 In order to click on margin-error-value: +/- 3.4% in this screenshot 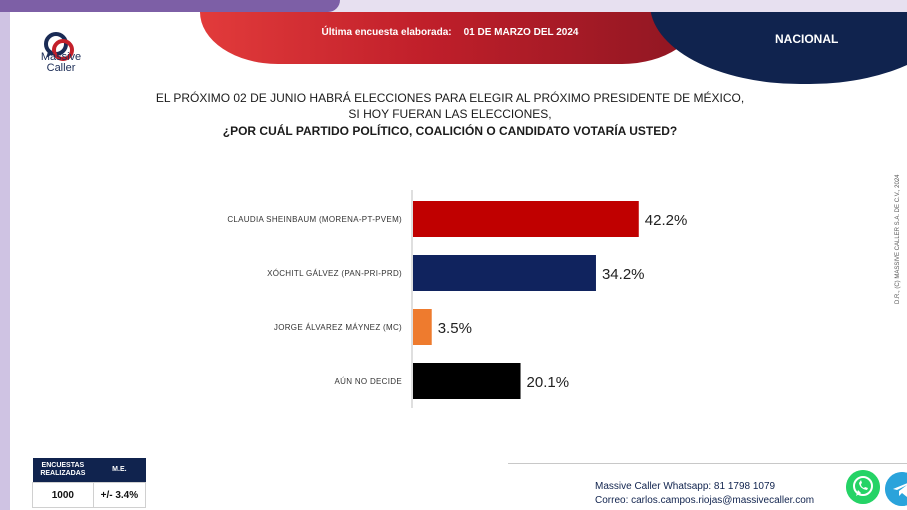, I will do `click(119, 495)`.